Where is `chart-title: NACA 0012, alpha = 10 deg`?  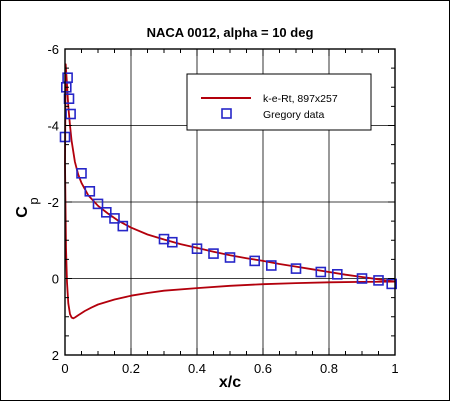 chart-title: NACA 0012, alpha = 10 deg is located at coordinates (230, 32).